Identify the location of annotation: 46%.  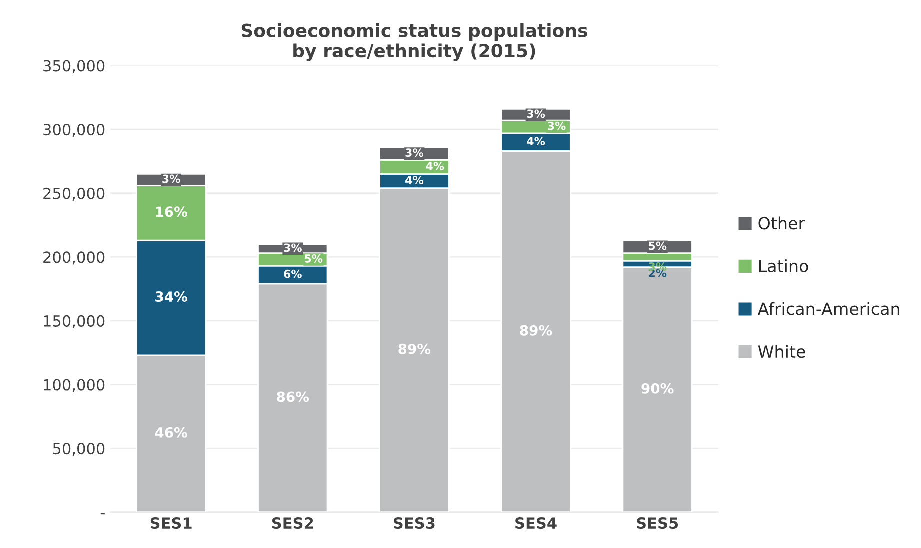
(171, 432).